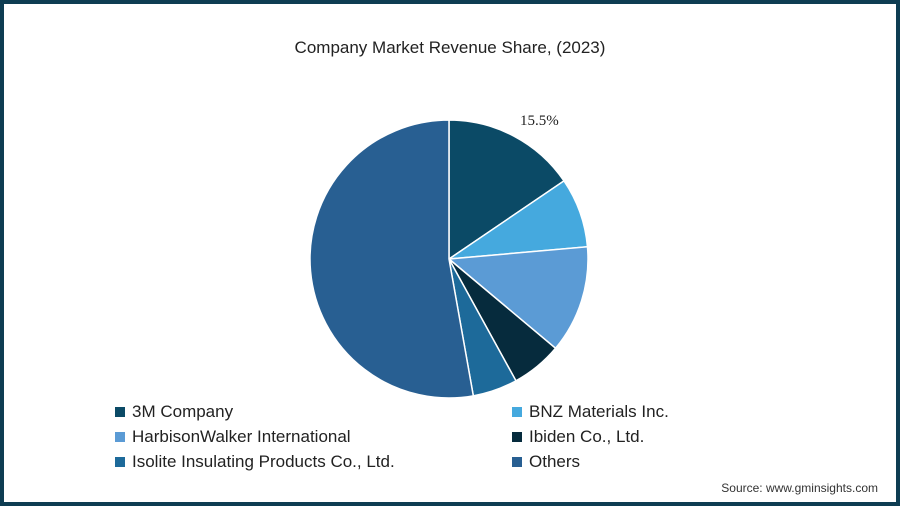 This screenshot has width=900, height=506. Describe the element at coordinates (799, 488) in the screenshot. I see `source-note: Source: www.gminsights.com` at that location.